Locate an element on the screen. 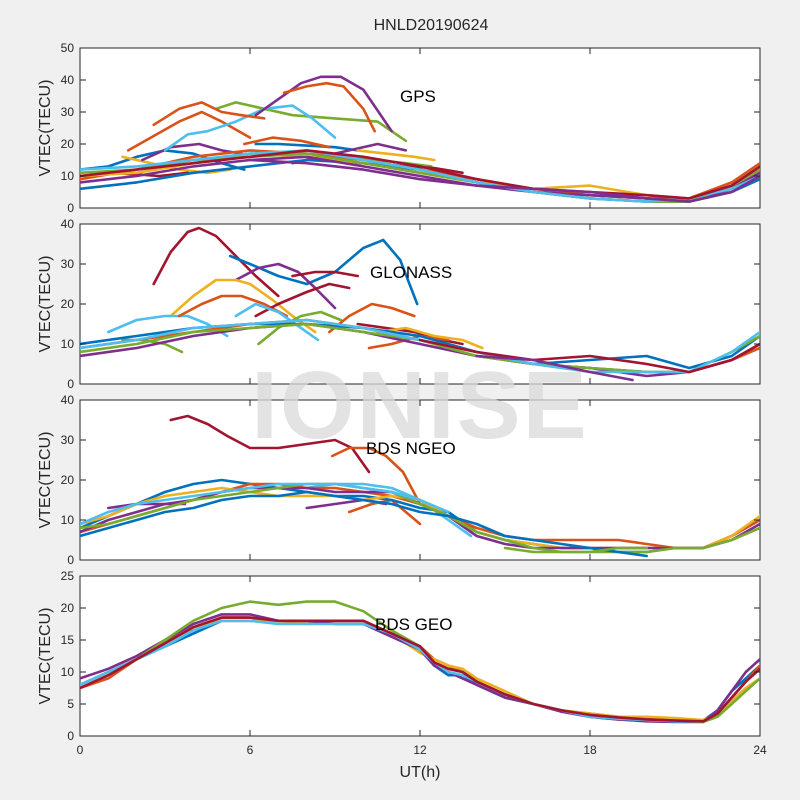 This screenshot has width=800, height=800. watermark: IONISE is located at coordinates (419, 405).